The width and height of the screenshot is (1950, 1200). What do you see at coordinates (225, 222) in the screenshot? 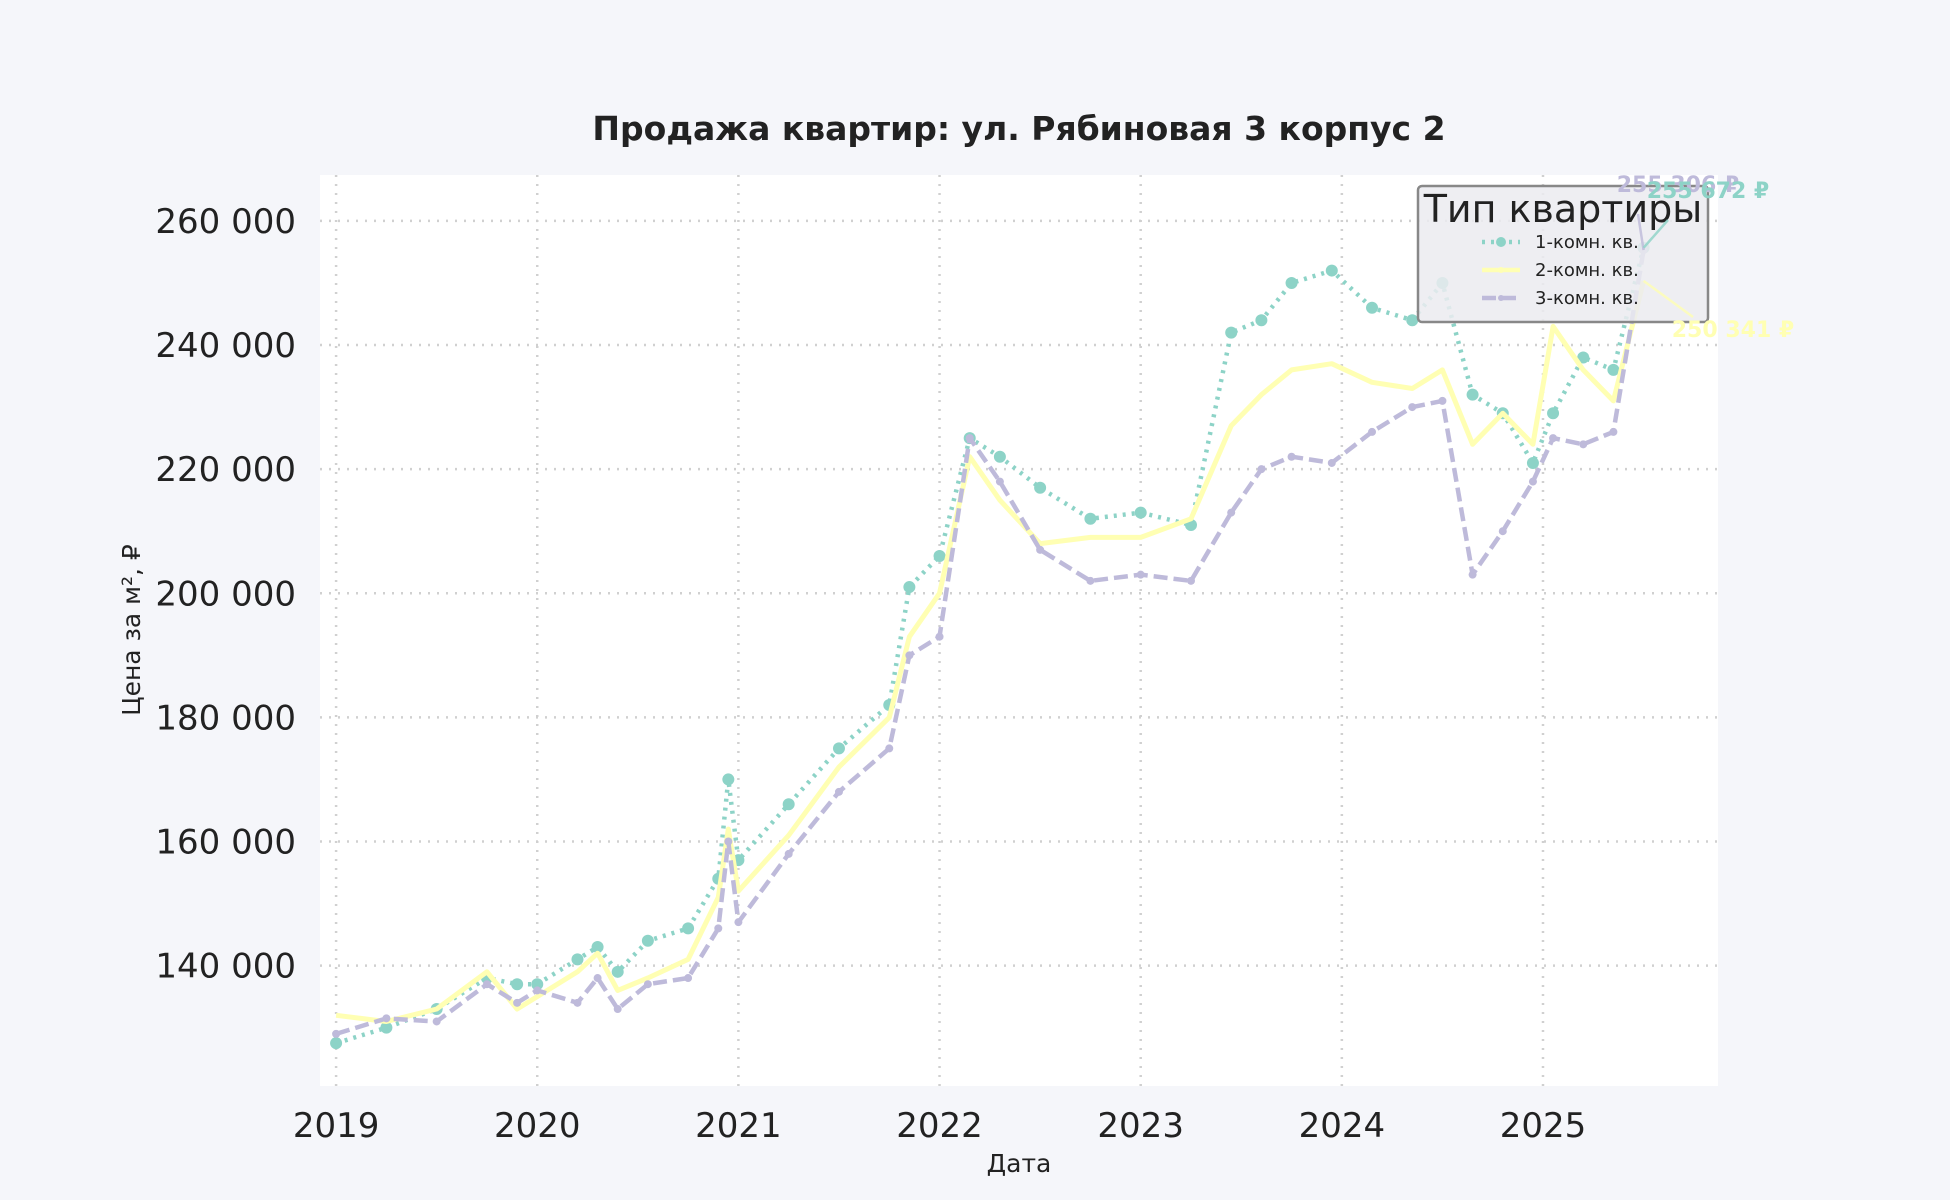
I see `y-tick-label: 260 000` at bounding box center [225, 222].